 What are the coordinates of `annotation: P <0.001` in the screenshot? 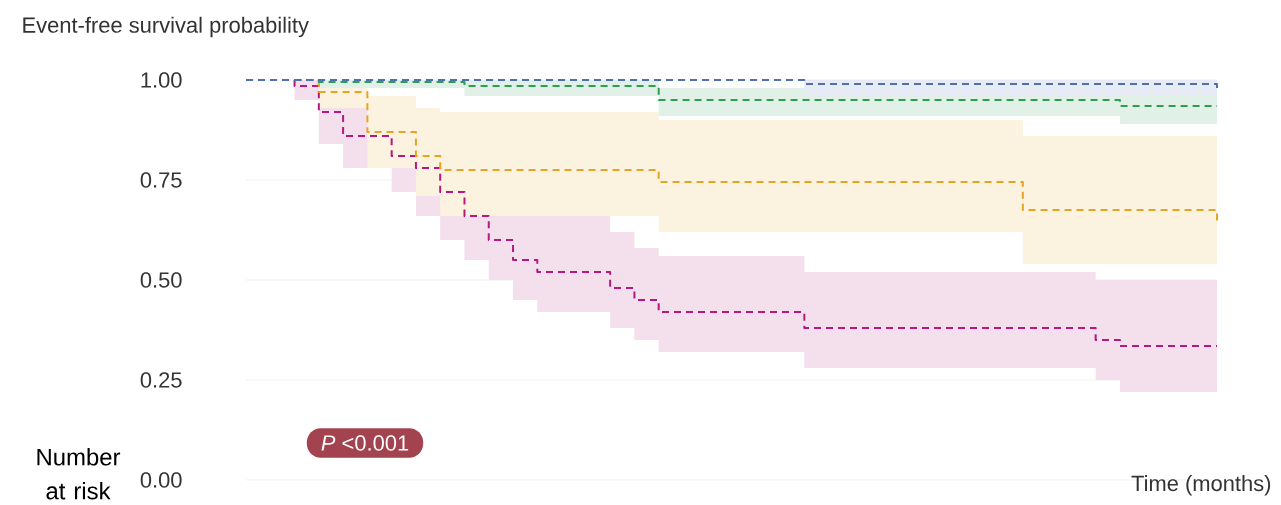 It's located at (365, 443).